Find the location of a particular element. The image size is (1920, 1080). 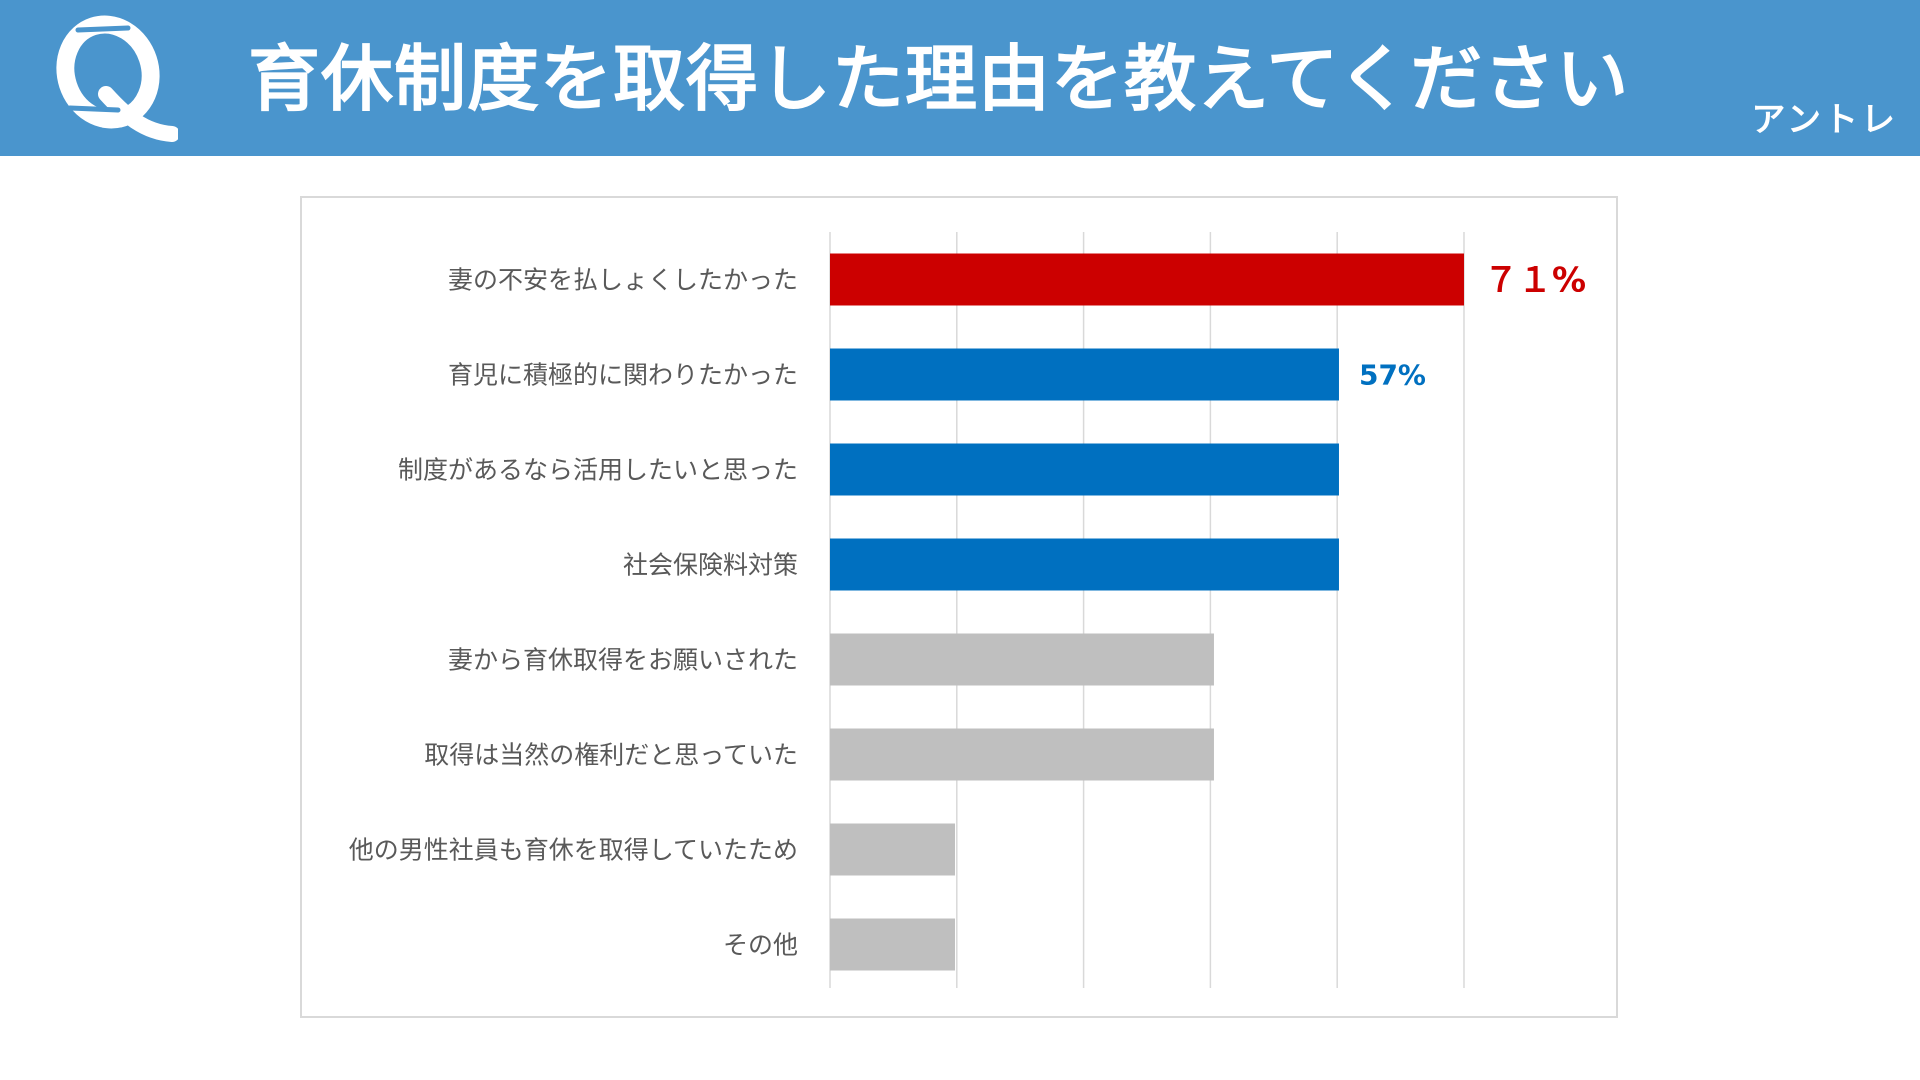

category-label: 社会保険料対策 is located at coordinates (710, 565).